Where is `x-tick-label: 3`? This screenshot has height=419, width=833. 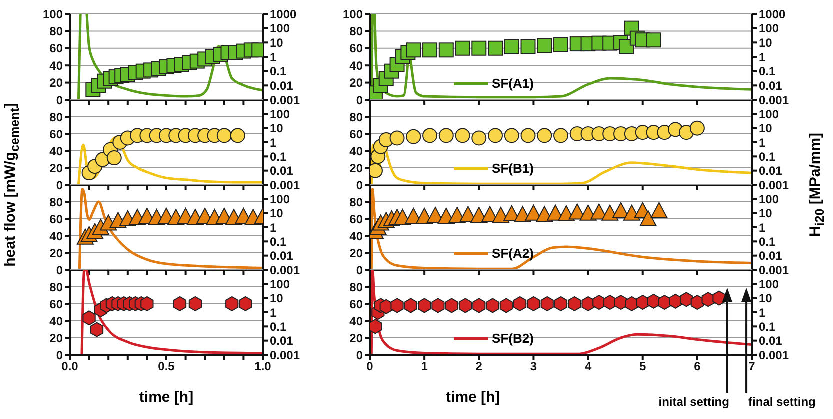
x-tick-label: 3 is located at coordinates (534, 367).